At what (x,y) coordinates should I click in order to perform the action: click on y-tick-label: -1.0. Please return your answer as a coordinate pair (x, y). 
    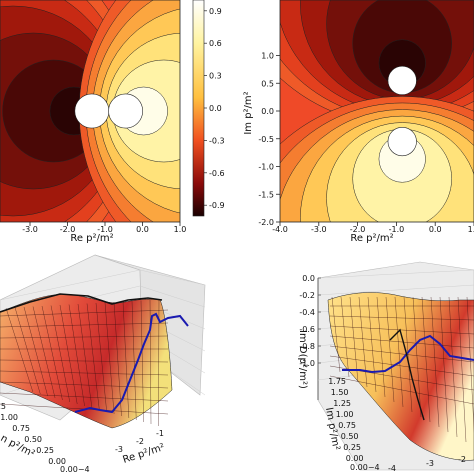
    Looking at the image, I should click on (266, 167).